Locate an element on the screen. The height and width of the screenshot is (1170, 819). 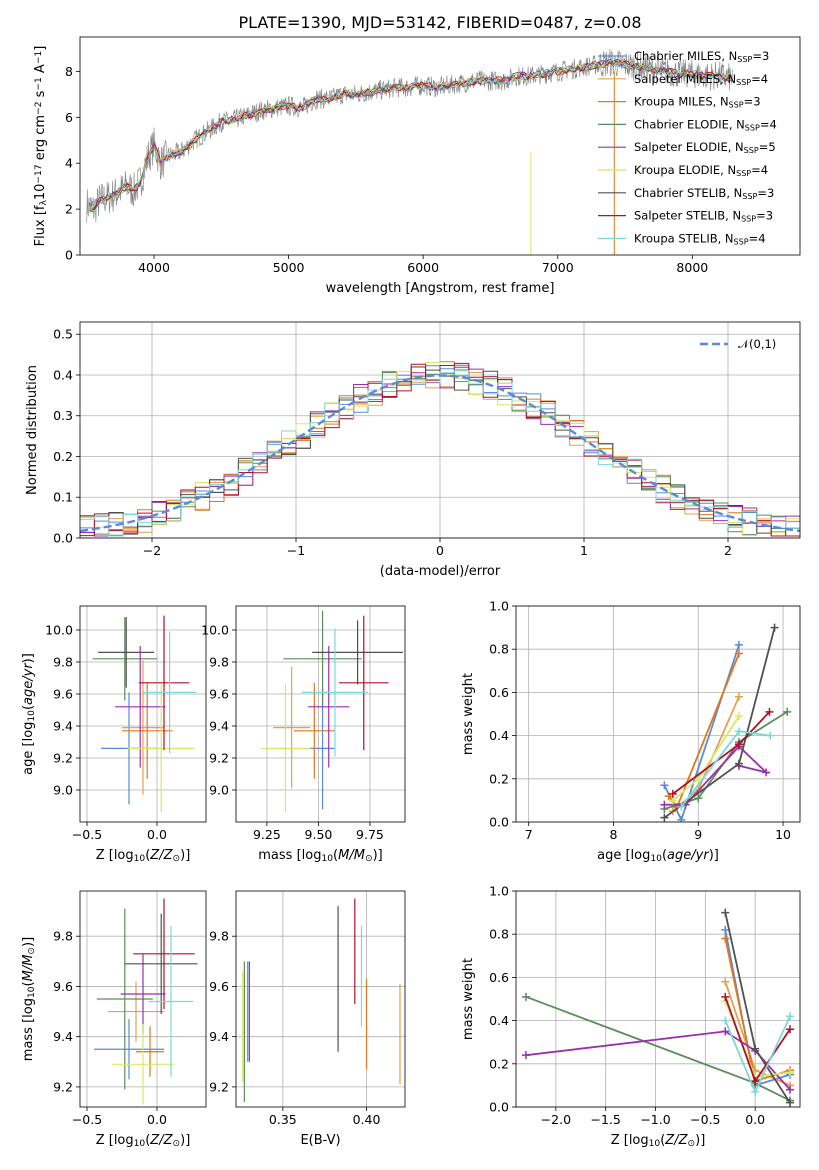
x-axis-label: Z [log10​(Z/Z⊙​)] is located at coordinates (658, 1141).